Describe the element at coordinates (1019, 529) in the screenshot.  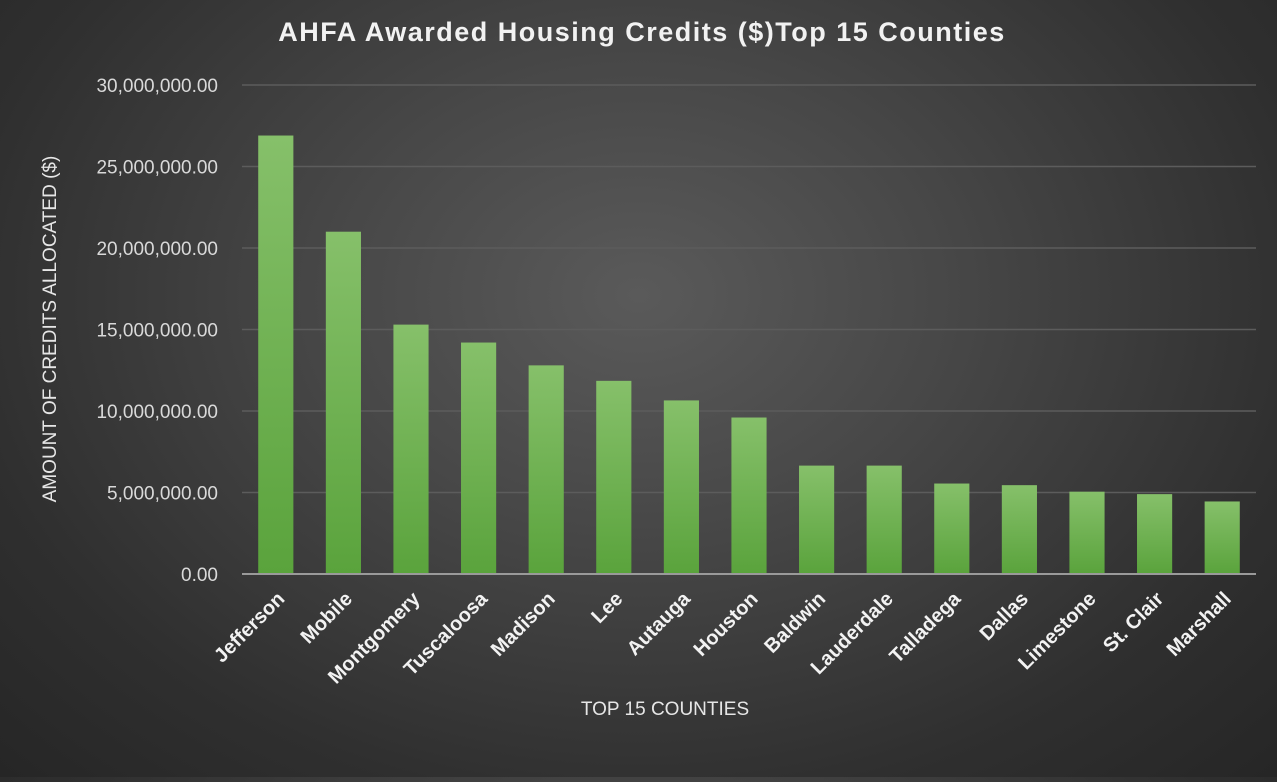
I see `bar-dallas` at that location.